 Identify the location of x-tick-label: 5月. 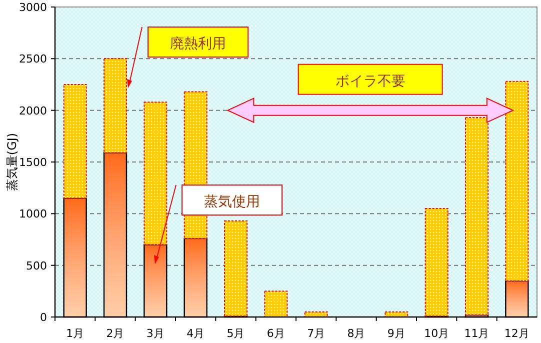
(235, 333).